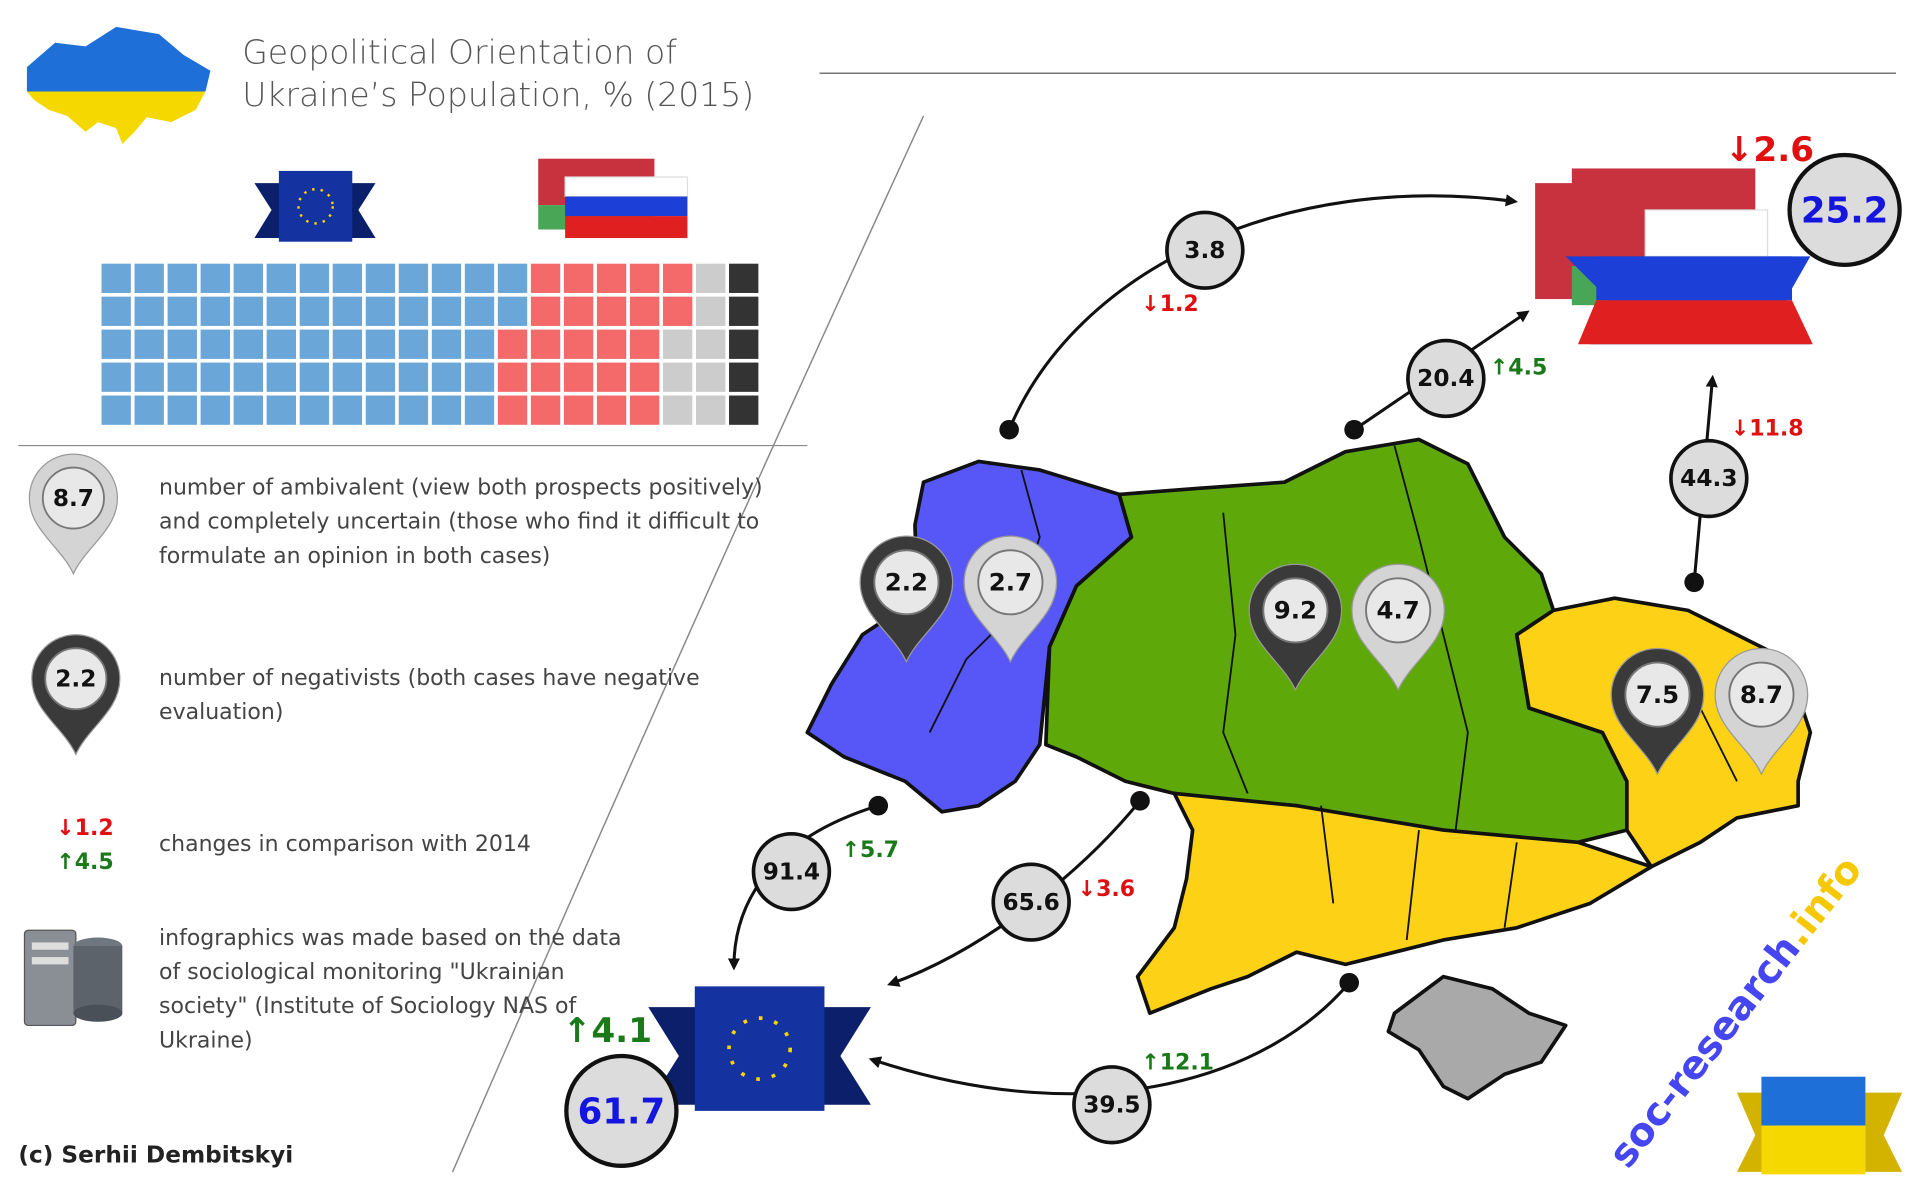 Image resolution: width=1918 pixels, height=1200 pixels. What do you see at coordinates (84, 862) in the screenshot?
I see `legend-change: ↑4.5` at bounding box center [84, 862].